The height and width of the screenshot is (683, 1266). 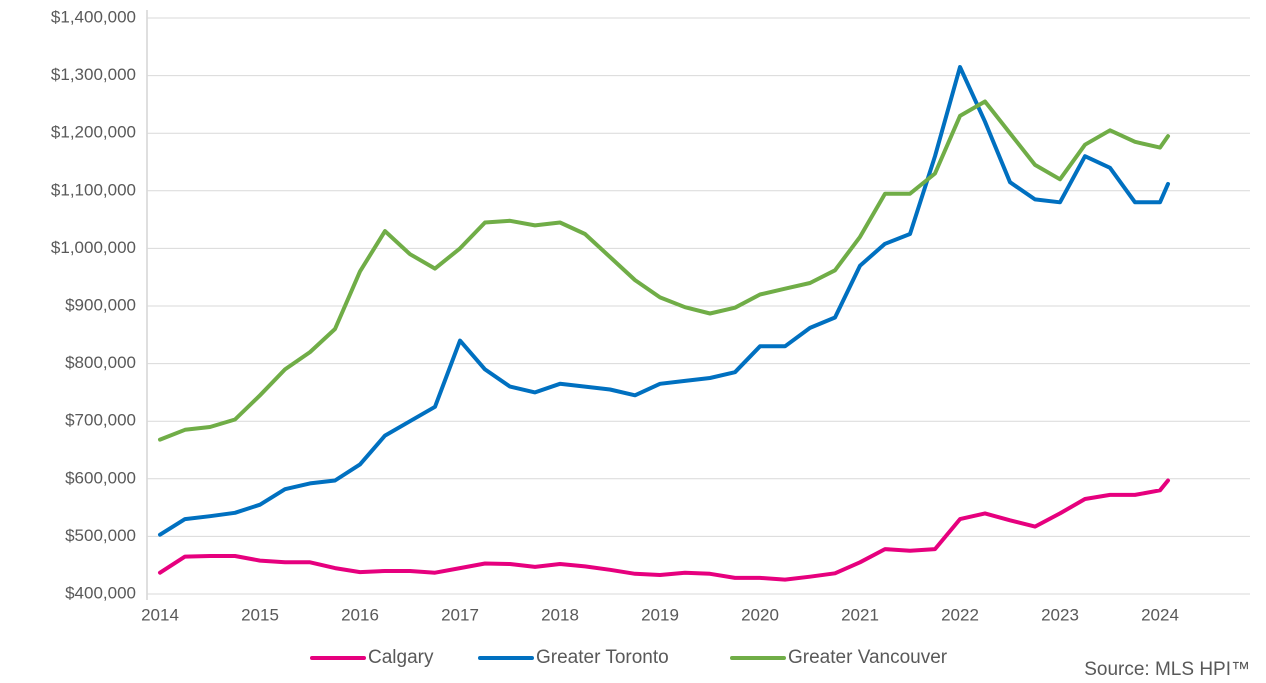 What do you see at coordinates (93, 74) in the screenshot?
I see `y-tick-label: $1,300,000` at bounding box center [93, 74].